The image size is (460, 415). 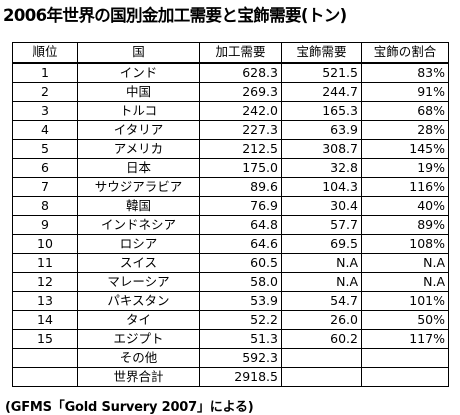 What do you see at coordinates (321, 92) in the screenshot?
I see `jewelry-cell: 244.7` at bounding box center [321, 92].